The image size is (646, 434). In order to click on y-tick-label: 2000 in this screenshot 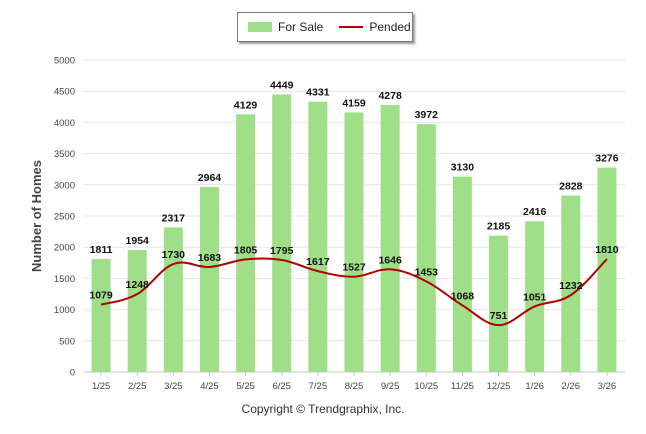, I will do `click(64, 248)`.